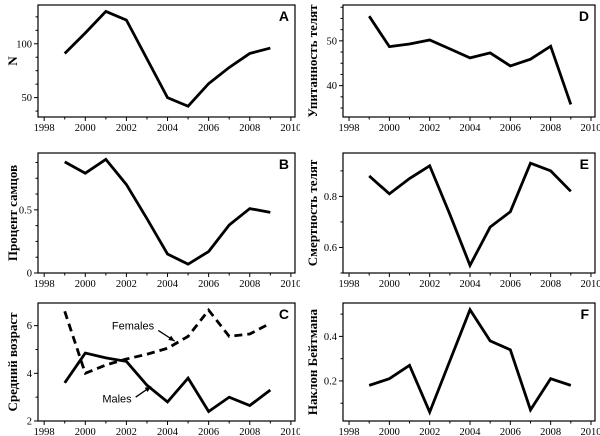  I want to click on svg-text: 0.5, so click(25, 210).